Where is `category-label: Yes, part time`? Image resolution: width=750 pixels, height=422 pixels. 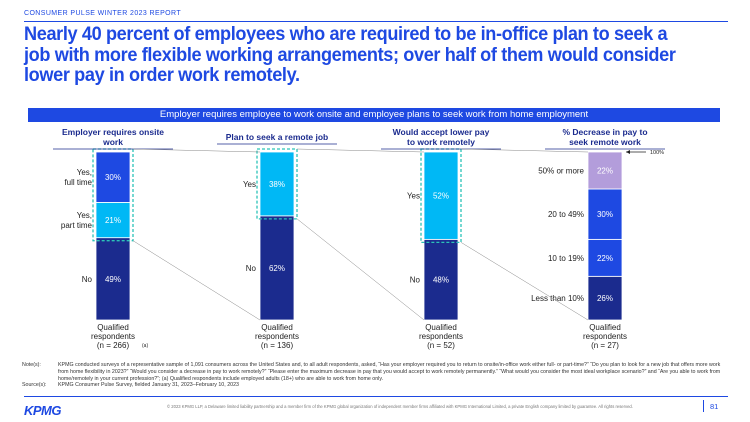 category-label: Yes, part time is located at coordinates (77, 220).